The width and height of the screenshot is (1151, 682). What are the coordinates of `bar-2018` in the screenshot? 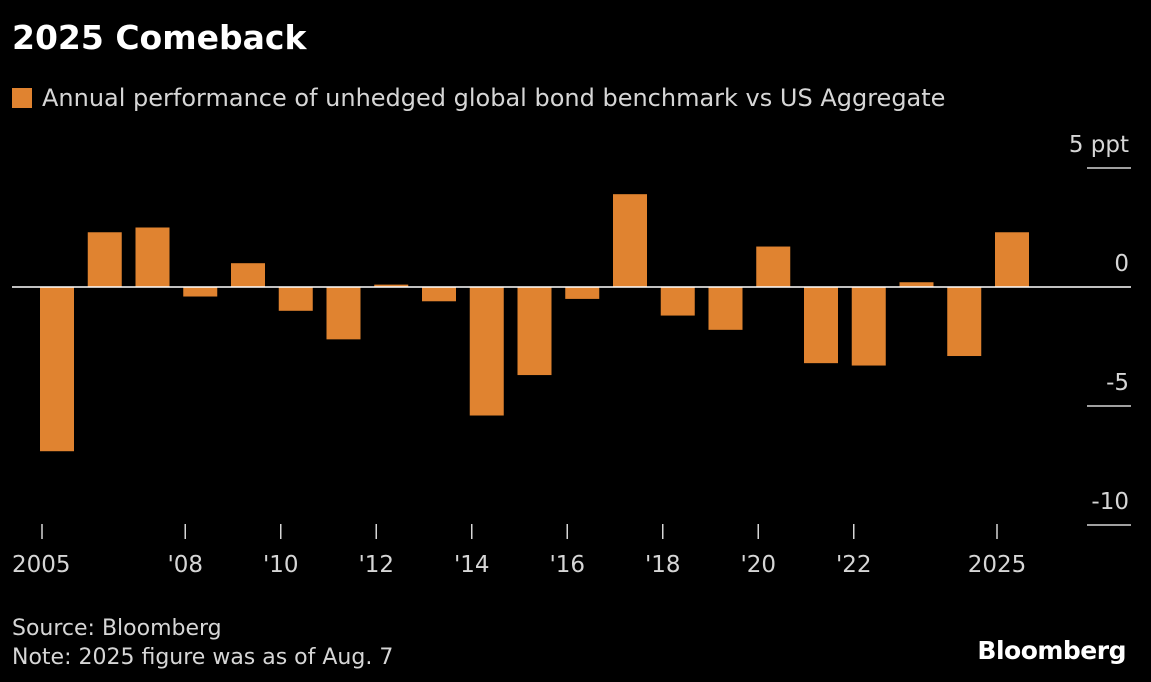 It's located at (677, 301).